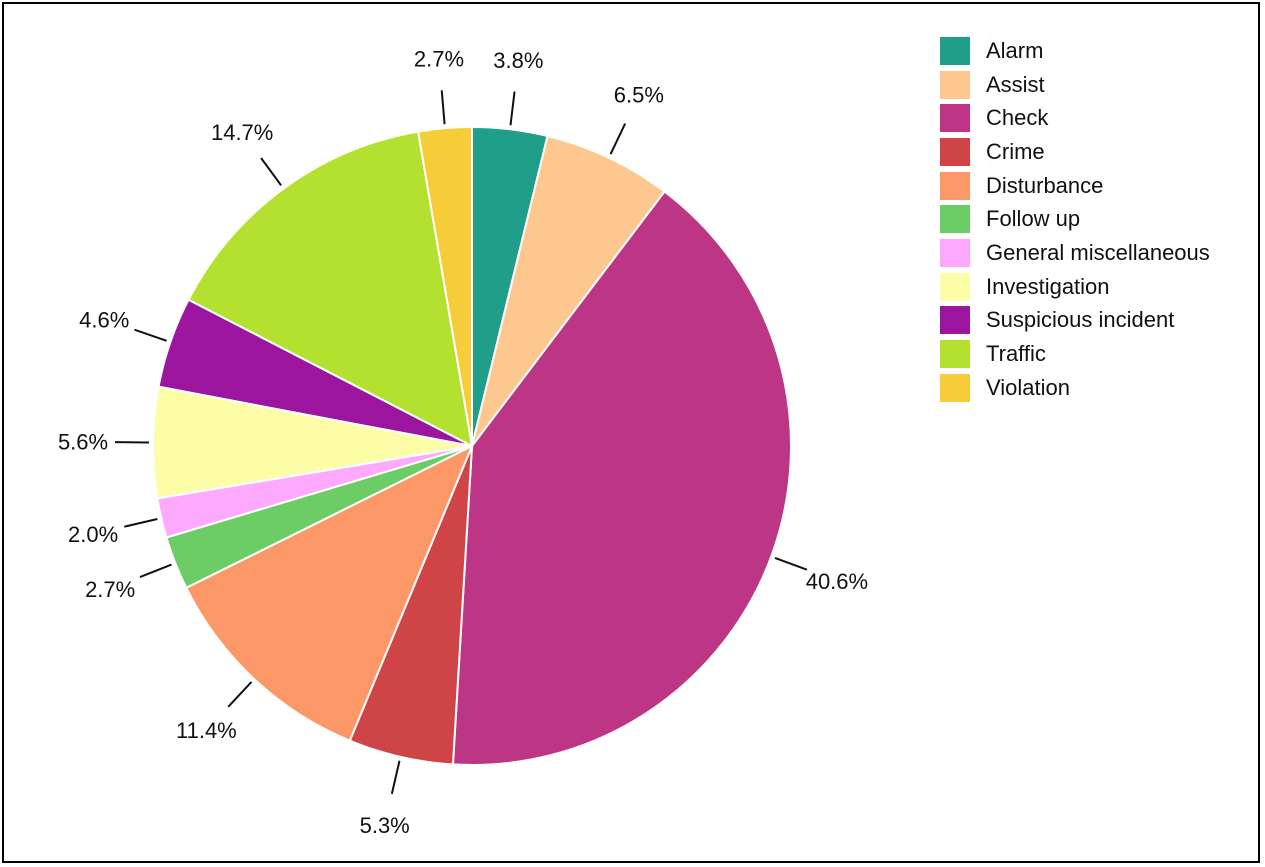 This screenshot has height=867, width=1265. Describe the element at coordinates (512, 108) in the screenshot. I see `leader-line-alarm` at that location.